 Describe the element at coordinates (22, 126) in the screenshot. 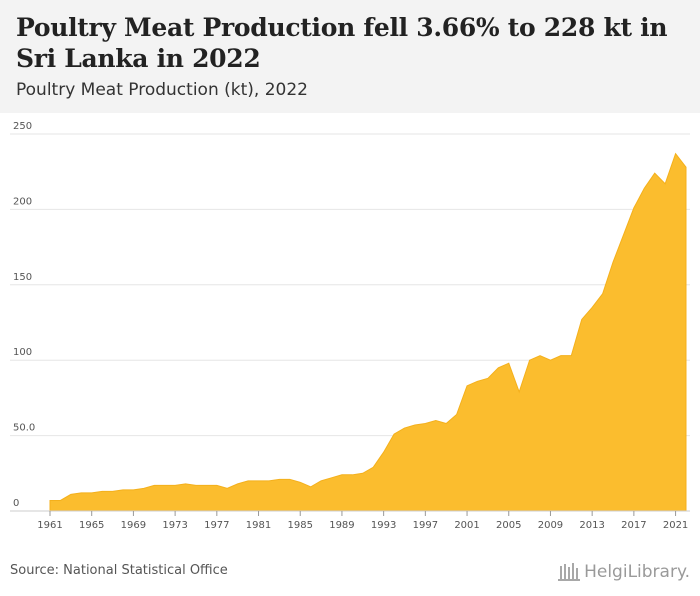

I see `y-tick-label: 250` at that location.